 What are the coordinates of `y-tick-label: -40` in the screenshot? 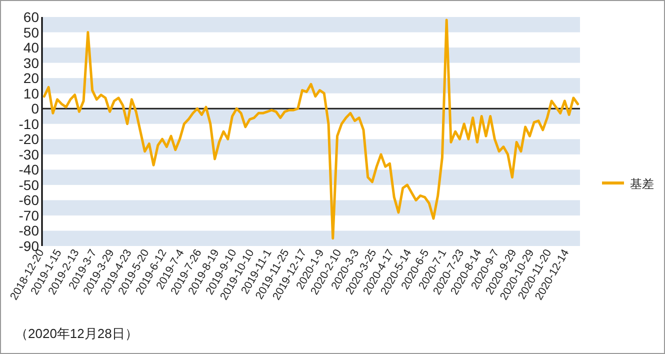 It's located at (29, 170).